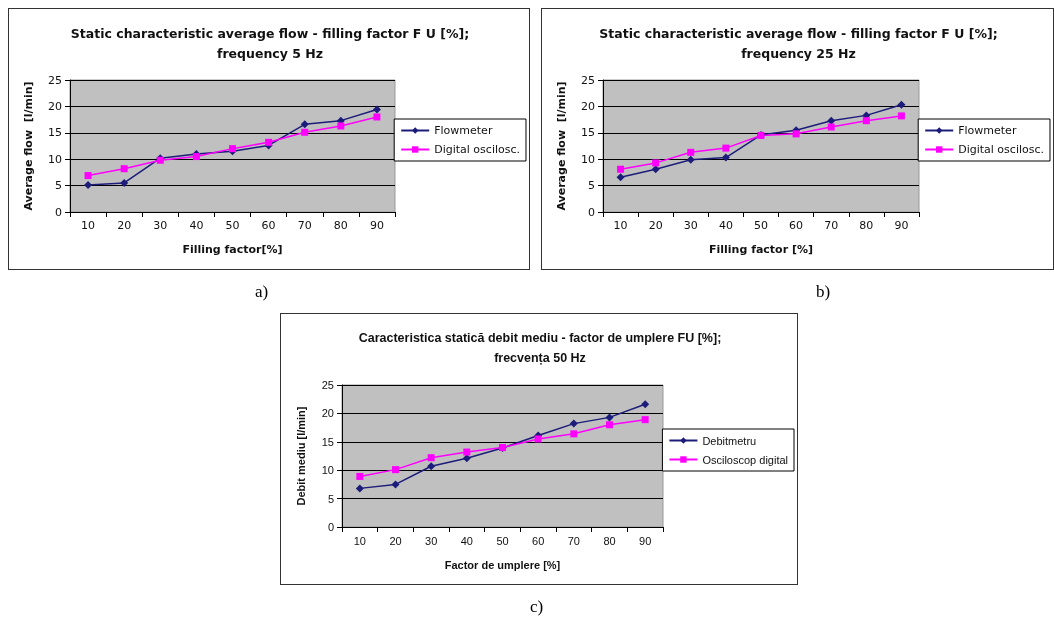  I want to click on x-axis-title: Filling factor [%], so click(761, 249).